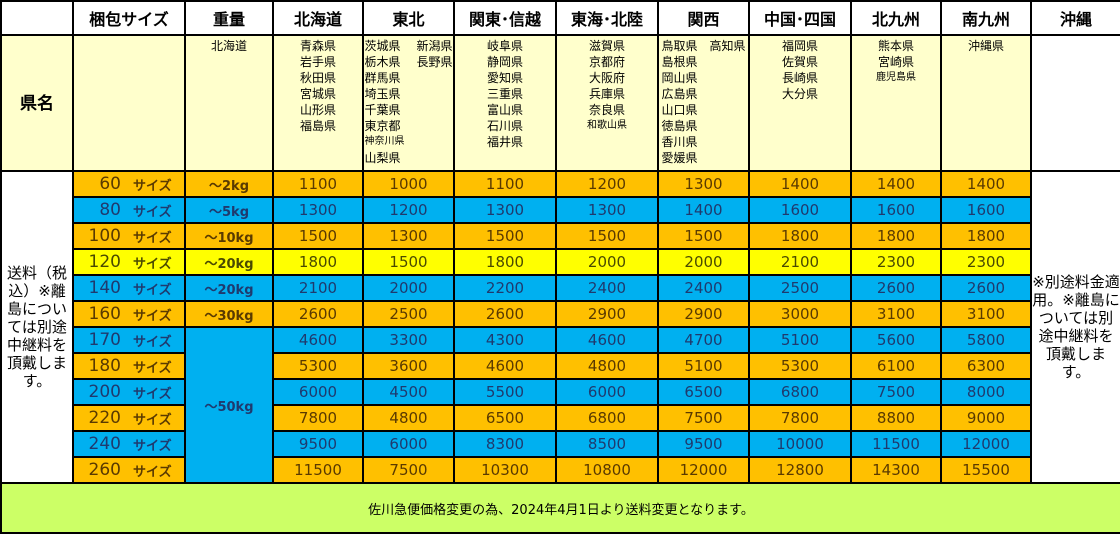 This screenshot has height=534, width=1120. Describe the element at coordinates (896, 103) in the screenshot. I see `region-prefectures: 熊本県 宮崎県 鹿児島県` at that location.